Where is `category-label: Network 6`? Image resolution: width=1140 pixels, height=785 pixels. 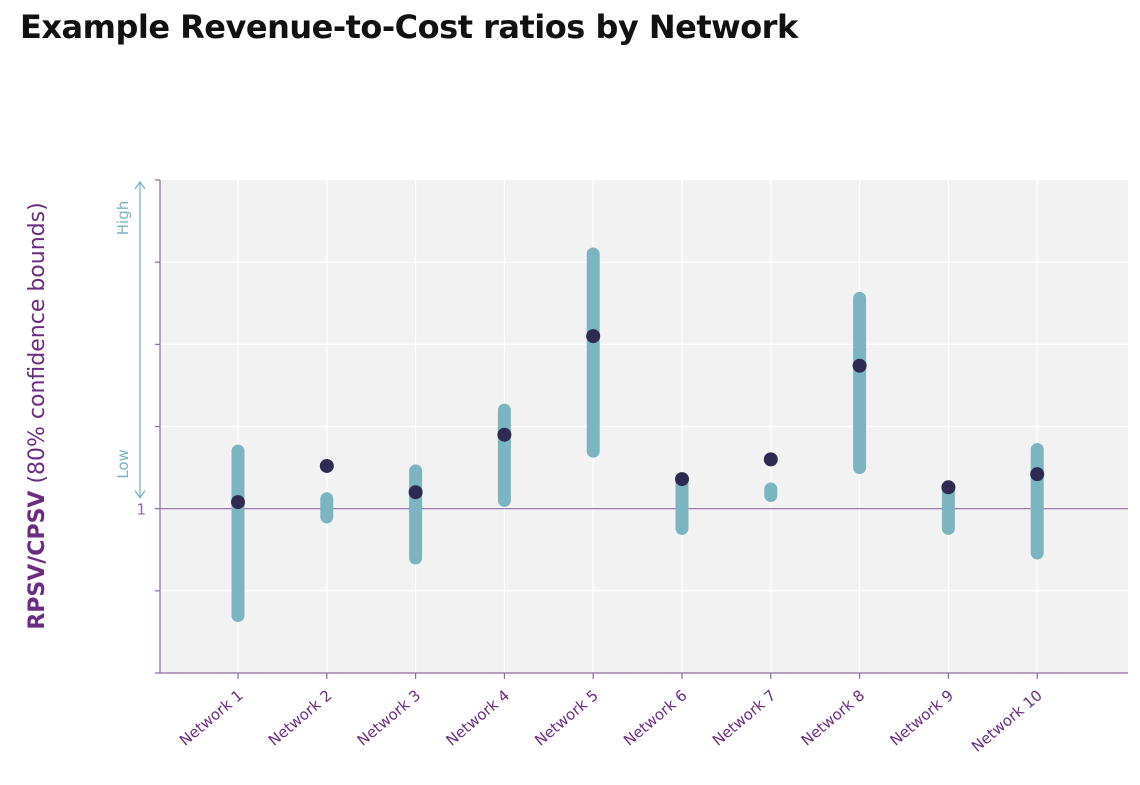 category-label: Network 6 is located at coordinates (655, 717).